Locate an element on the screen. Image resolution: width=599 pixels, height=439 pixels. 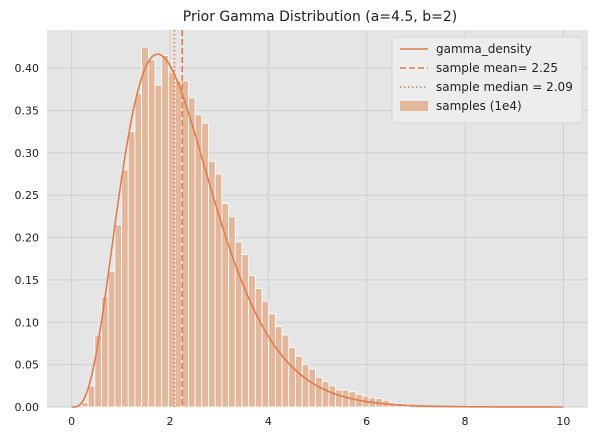
y-tick-label: 0.40 is located at coordinates (27, 68).